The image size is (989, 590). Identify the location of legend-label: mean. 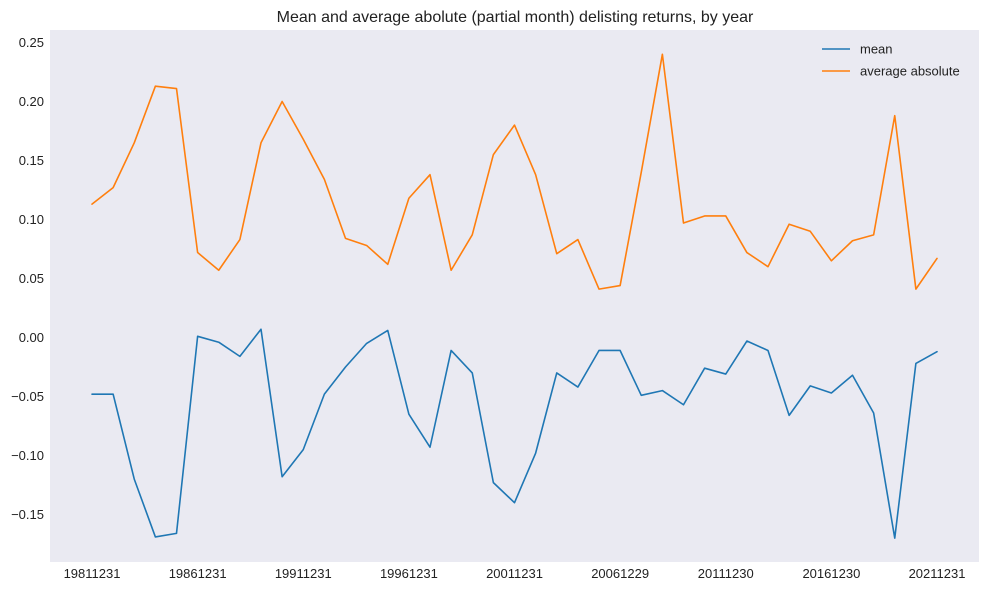
(876, 49).